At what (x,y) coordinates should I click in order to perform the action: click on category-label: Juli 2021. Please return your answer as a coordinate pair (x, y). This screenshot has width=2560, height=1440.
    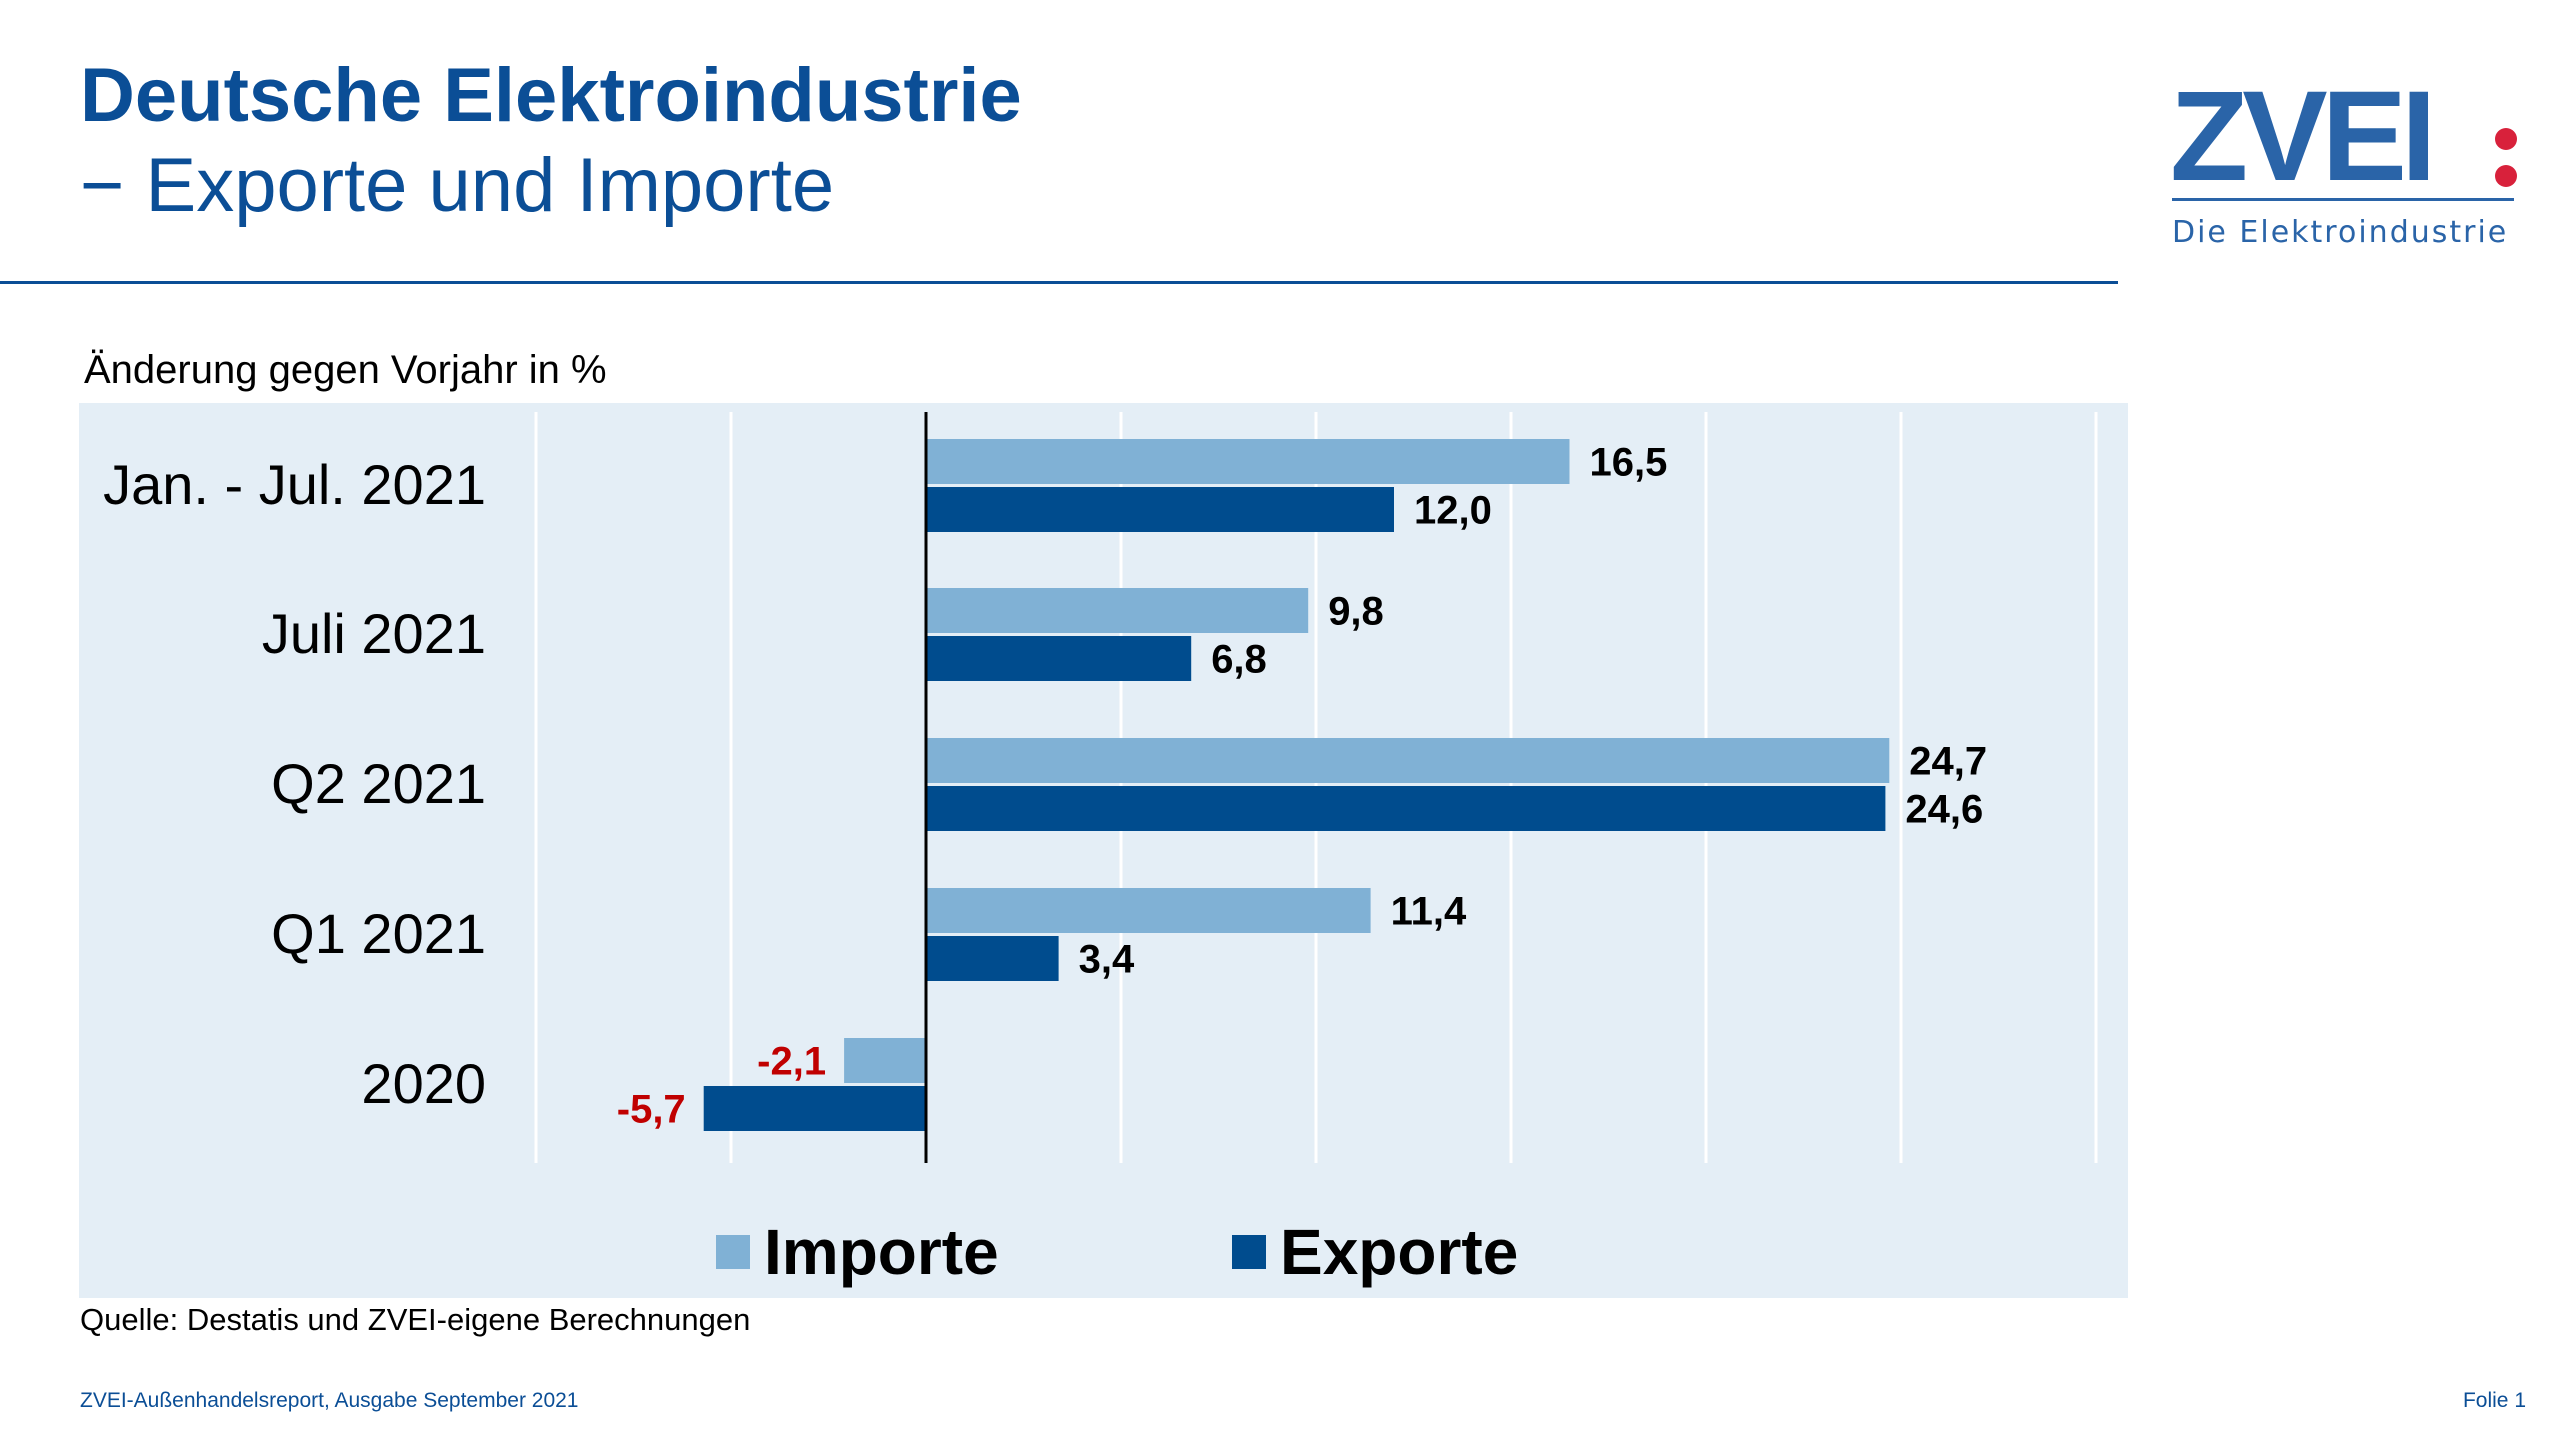
    Looking at the image, I should click on (374, 633).